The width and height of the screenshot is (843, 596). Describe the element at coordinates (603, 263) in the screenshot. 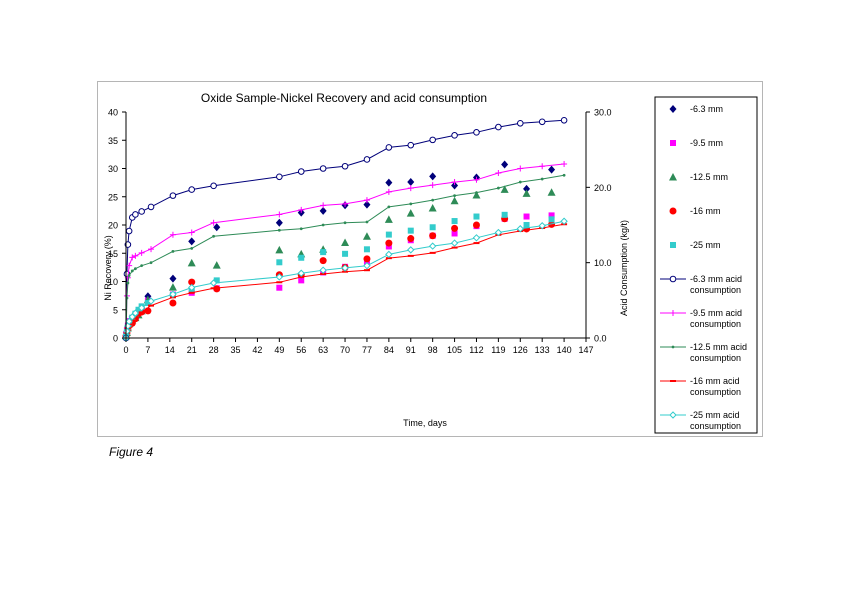

I see `y2-tick-label: 10.0` at that location.